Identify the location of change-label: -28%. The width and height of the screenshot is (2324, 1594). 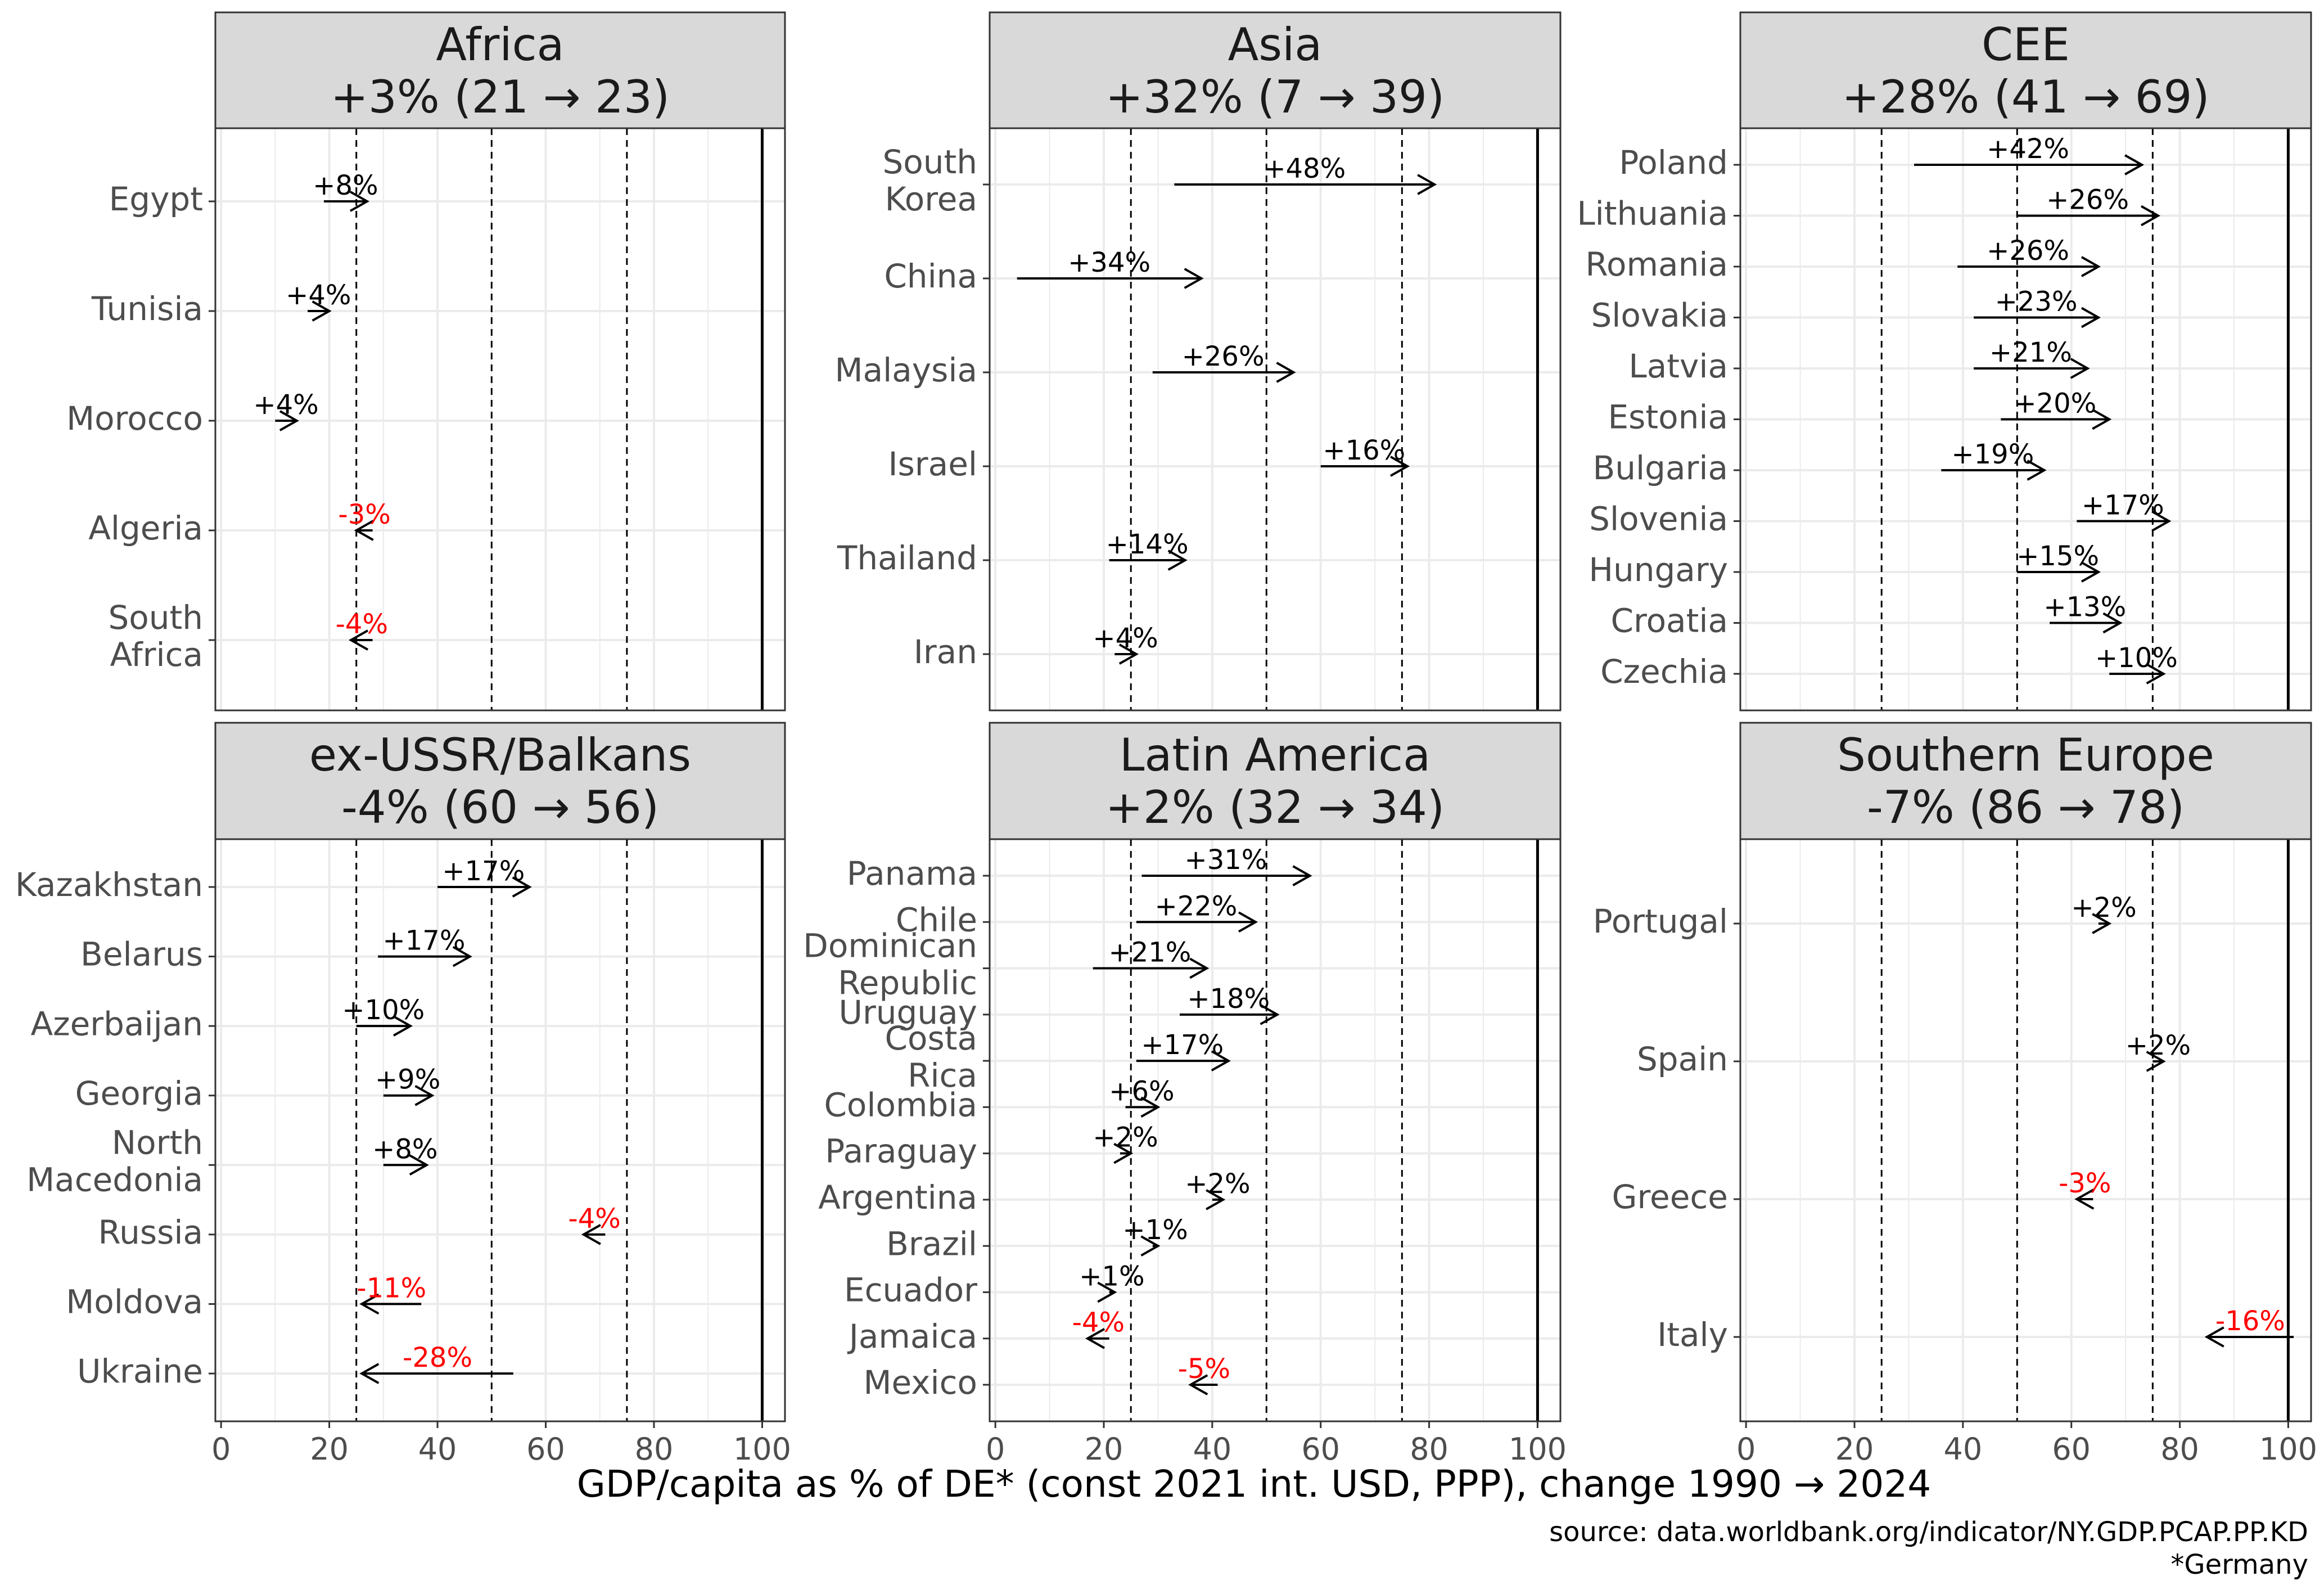
(438, 1358).